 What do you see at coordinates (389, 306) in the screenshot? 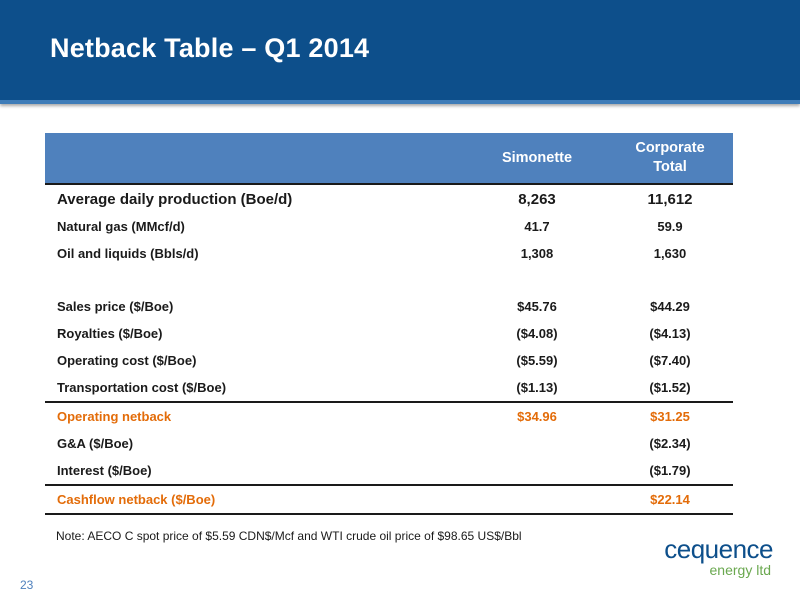
I see `table-row: Sales price ($/Boe) $45.76 $44.29` at bounding box center [389, 306].